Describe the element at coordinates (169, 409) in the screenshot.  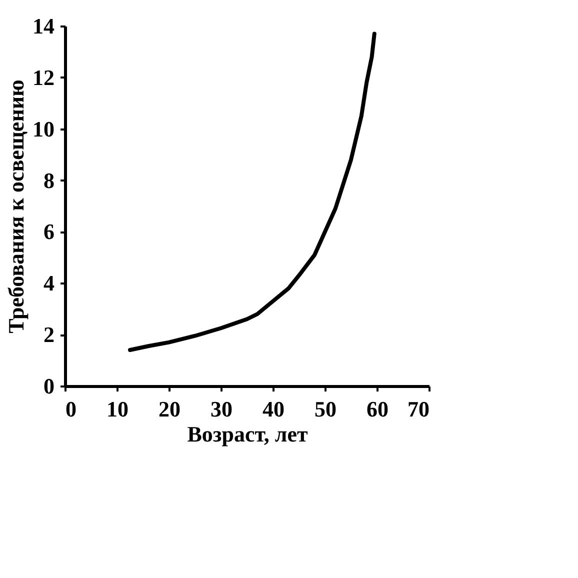
I see `x-tick-label: 20` at that location.